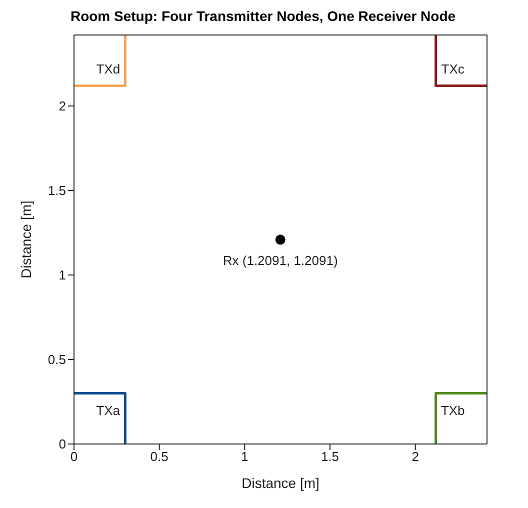 The image size is (528, 508). What do you see at coordinates (452, 410) in the screenshot?
I see `series-label: TXb` at bounding box center [452, 410].